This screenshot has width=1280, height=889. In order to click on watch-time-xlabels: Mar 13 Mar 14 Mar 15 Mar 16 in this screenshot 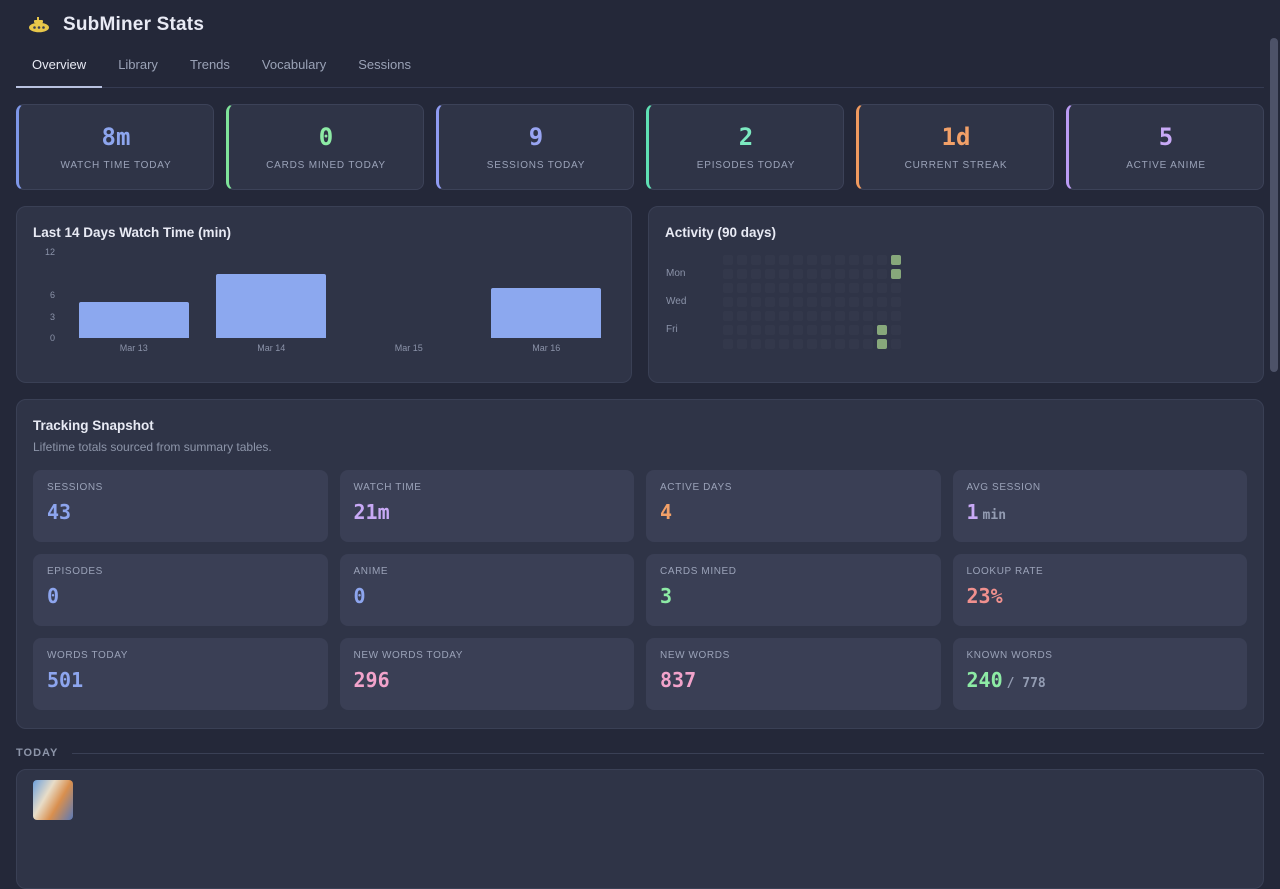, I will do `click(340, 348)`.